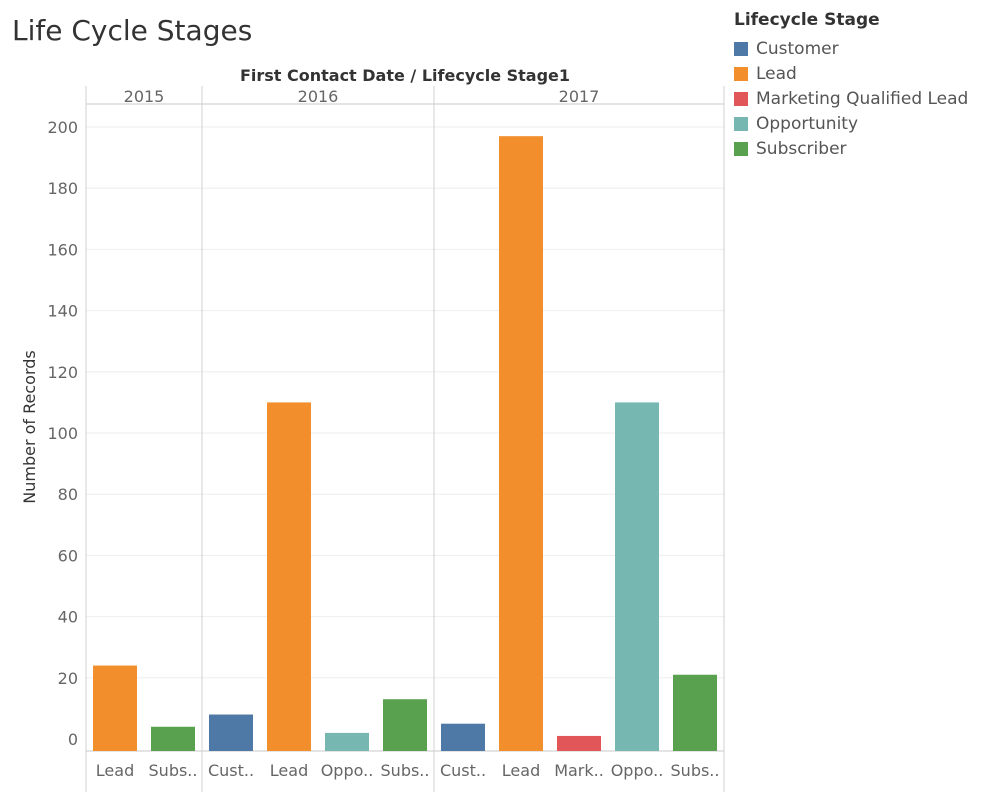 Image resolution: width=984 pixels, height=794 pixels. I want to click on y-tick-label: 120, so click(62, 372).